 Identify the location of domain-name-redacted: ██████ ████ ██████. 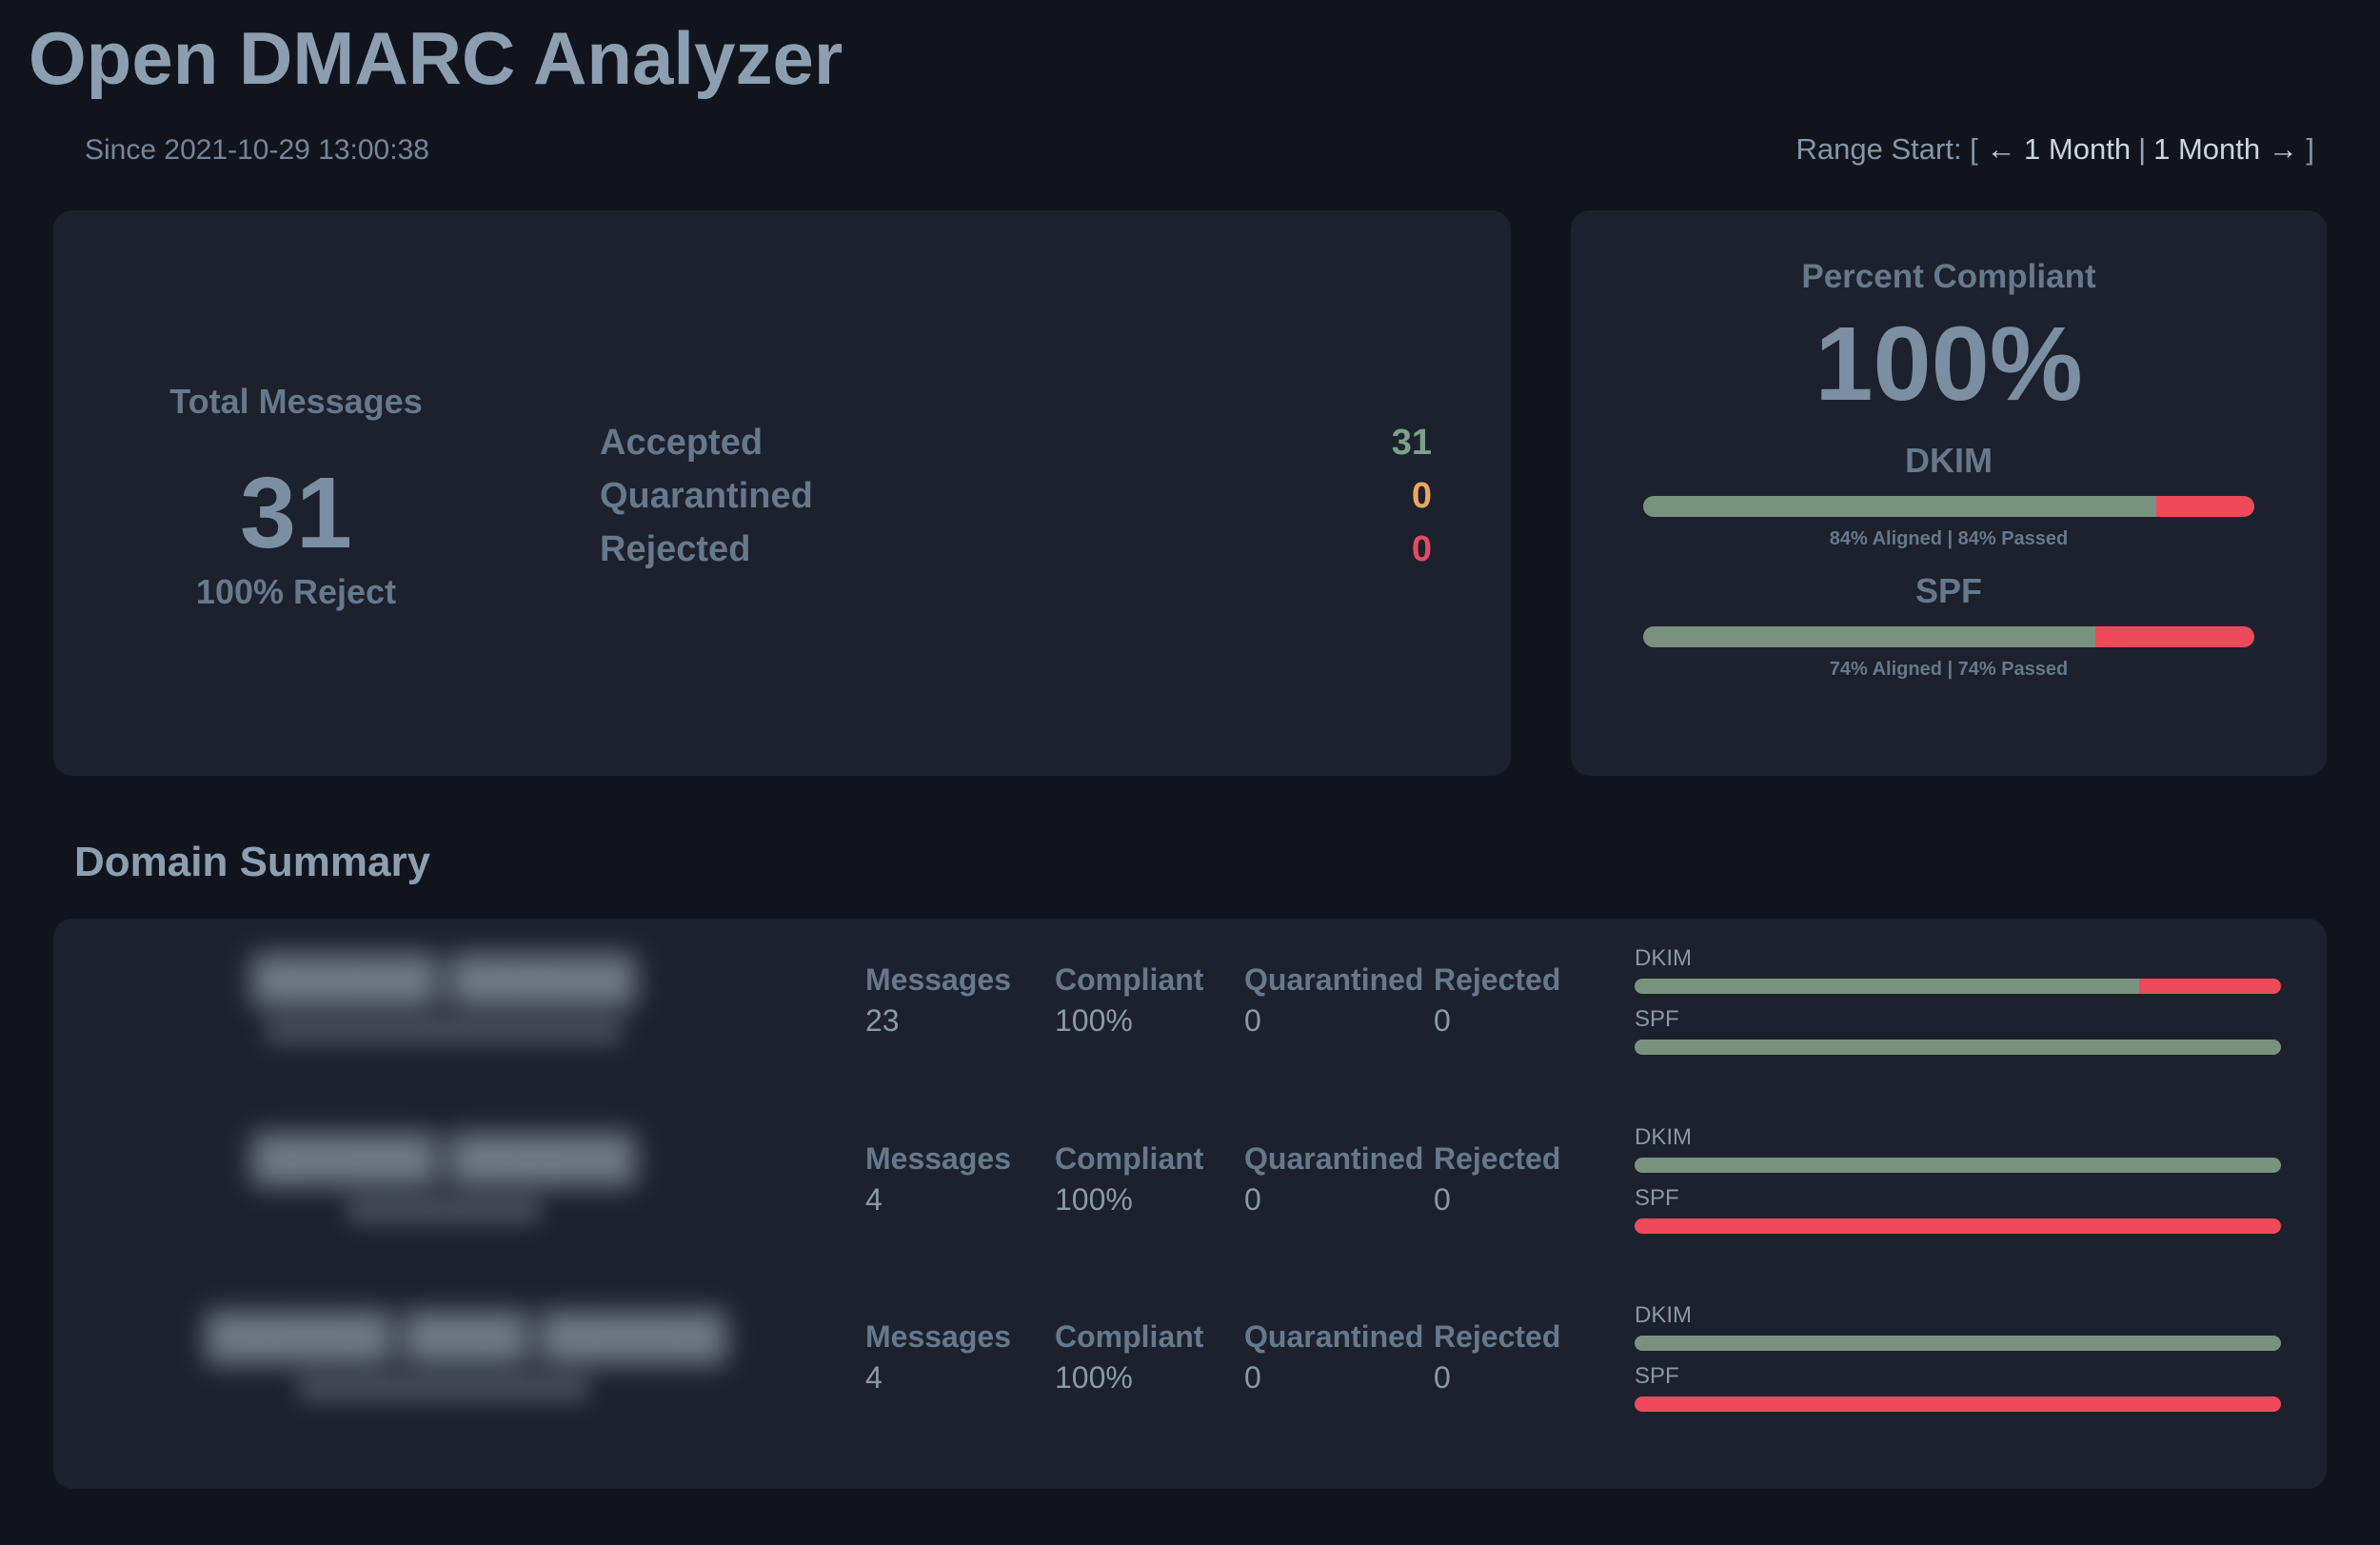
(466, 1336).